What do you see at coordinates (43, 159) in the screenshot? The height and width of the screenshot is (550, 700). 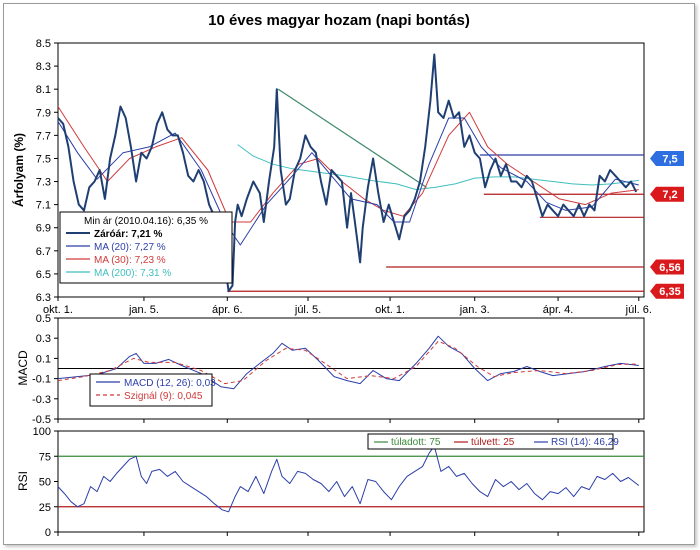 I see `price-ytick-label: 7.5` at bounding box center [43, 159].